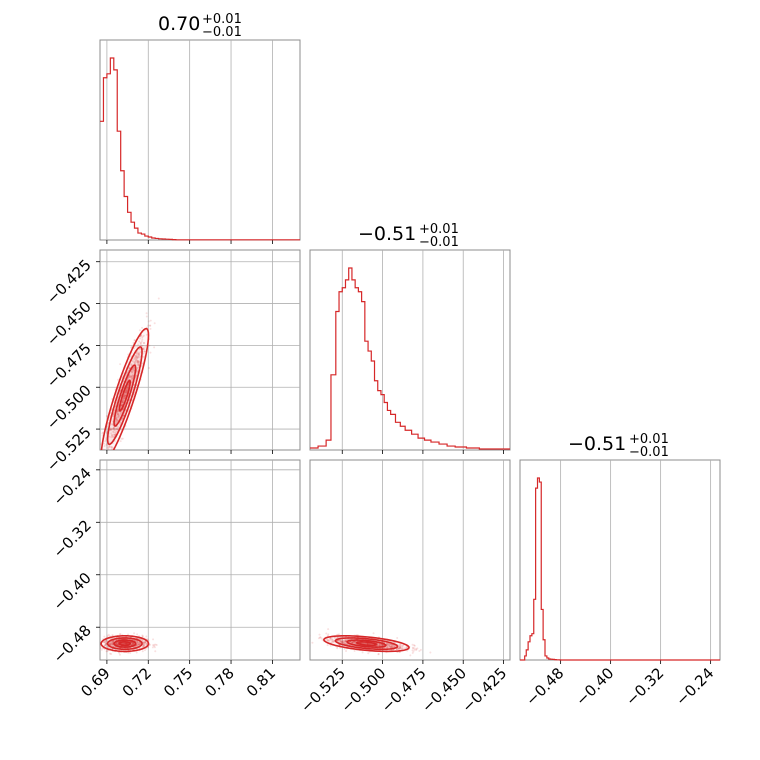  I want to click on x-ticks: −0.525−0.500−0.475−0.450−0.425, so click(403, 690).